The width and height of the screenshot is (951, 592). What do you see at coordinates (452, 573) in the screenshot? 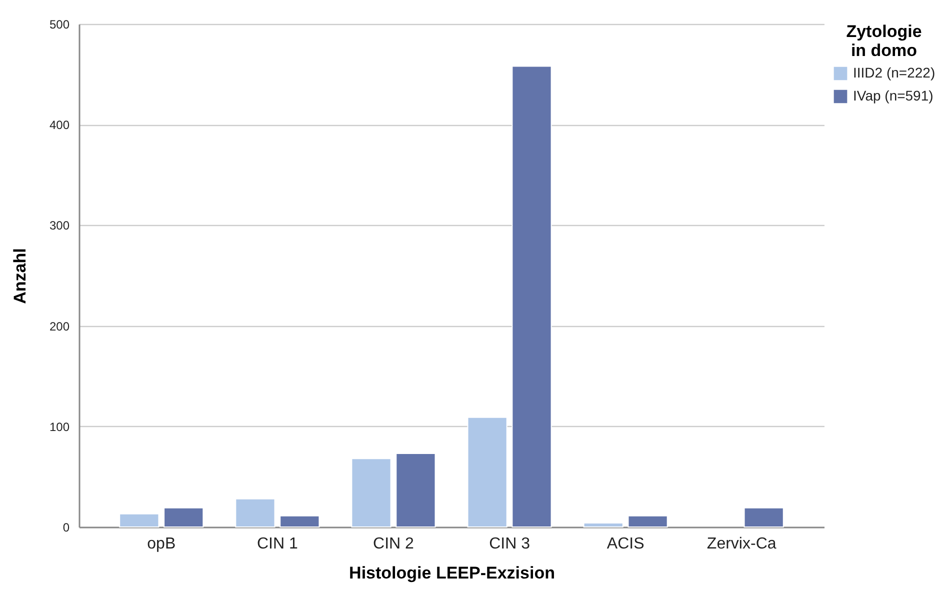
I see `x-axis-title: Histologie LEEP-Exzision` at bounding box center [452, 573].